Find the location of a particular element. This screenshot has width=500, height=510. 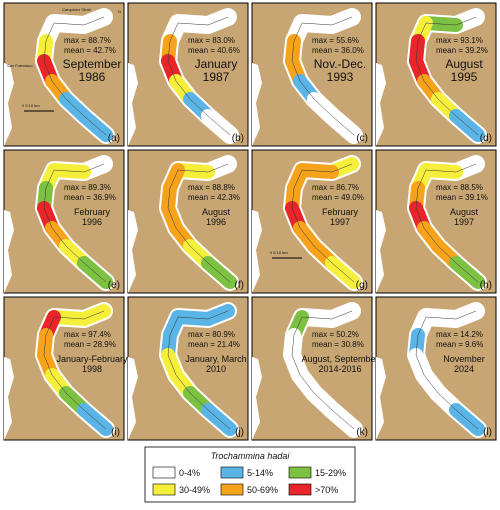

mean-value: mean = 39.1% is located at coordinates (462, 197).